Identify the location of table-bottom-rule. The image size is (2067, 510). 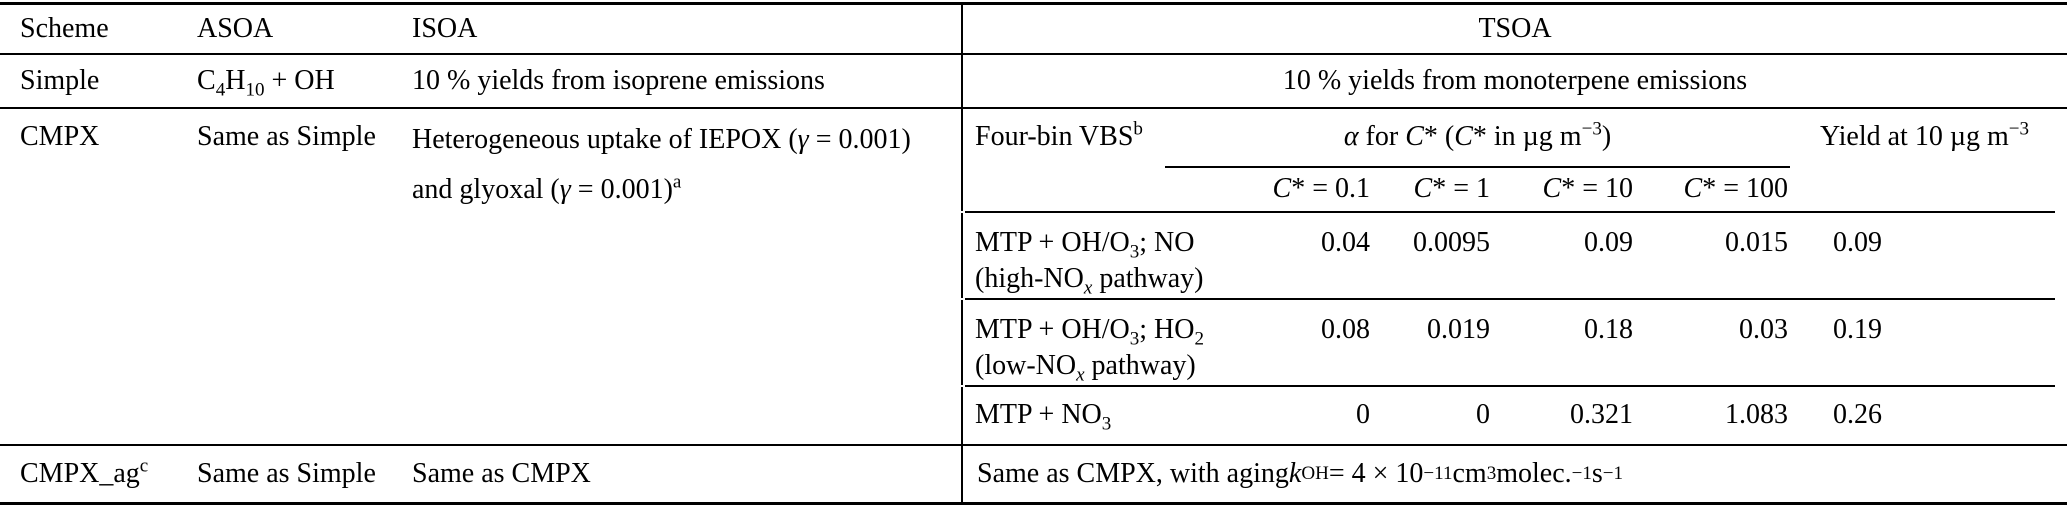
(1033, 503).